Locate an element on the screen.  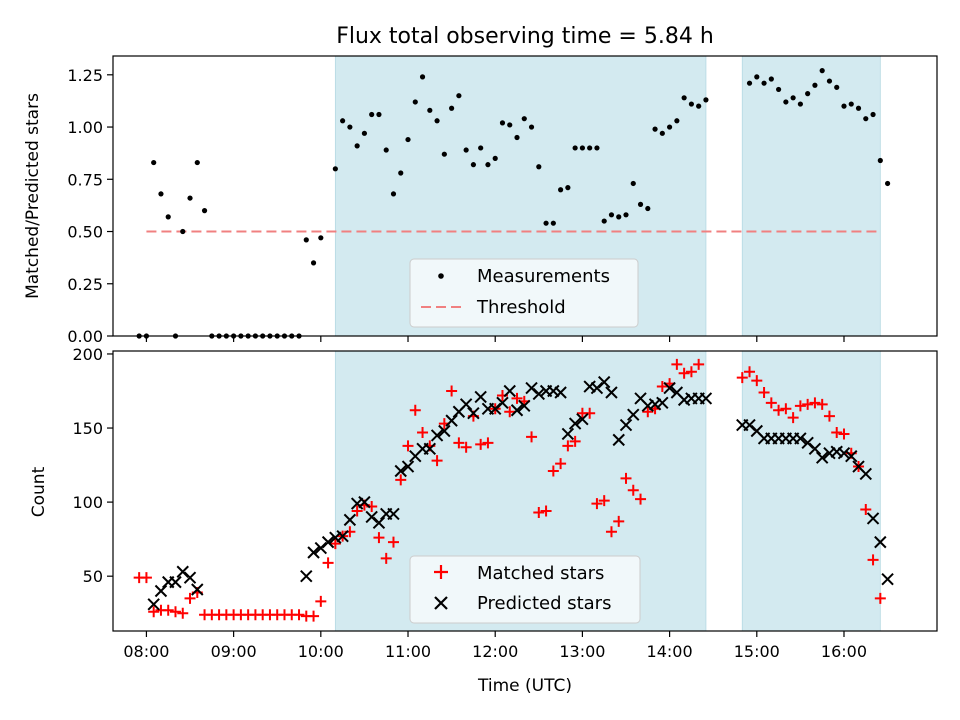
top-x-ticks is located at coordinates (495, 339).